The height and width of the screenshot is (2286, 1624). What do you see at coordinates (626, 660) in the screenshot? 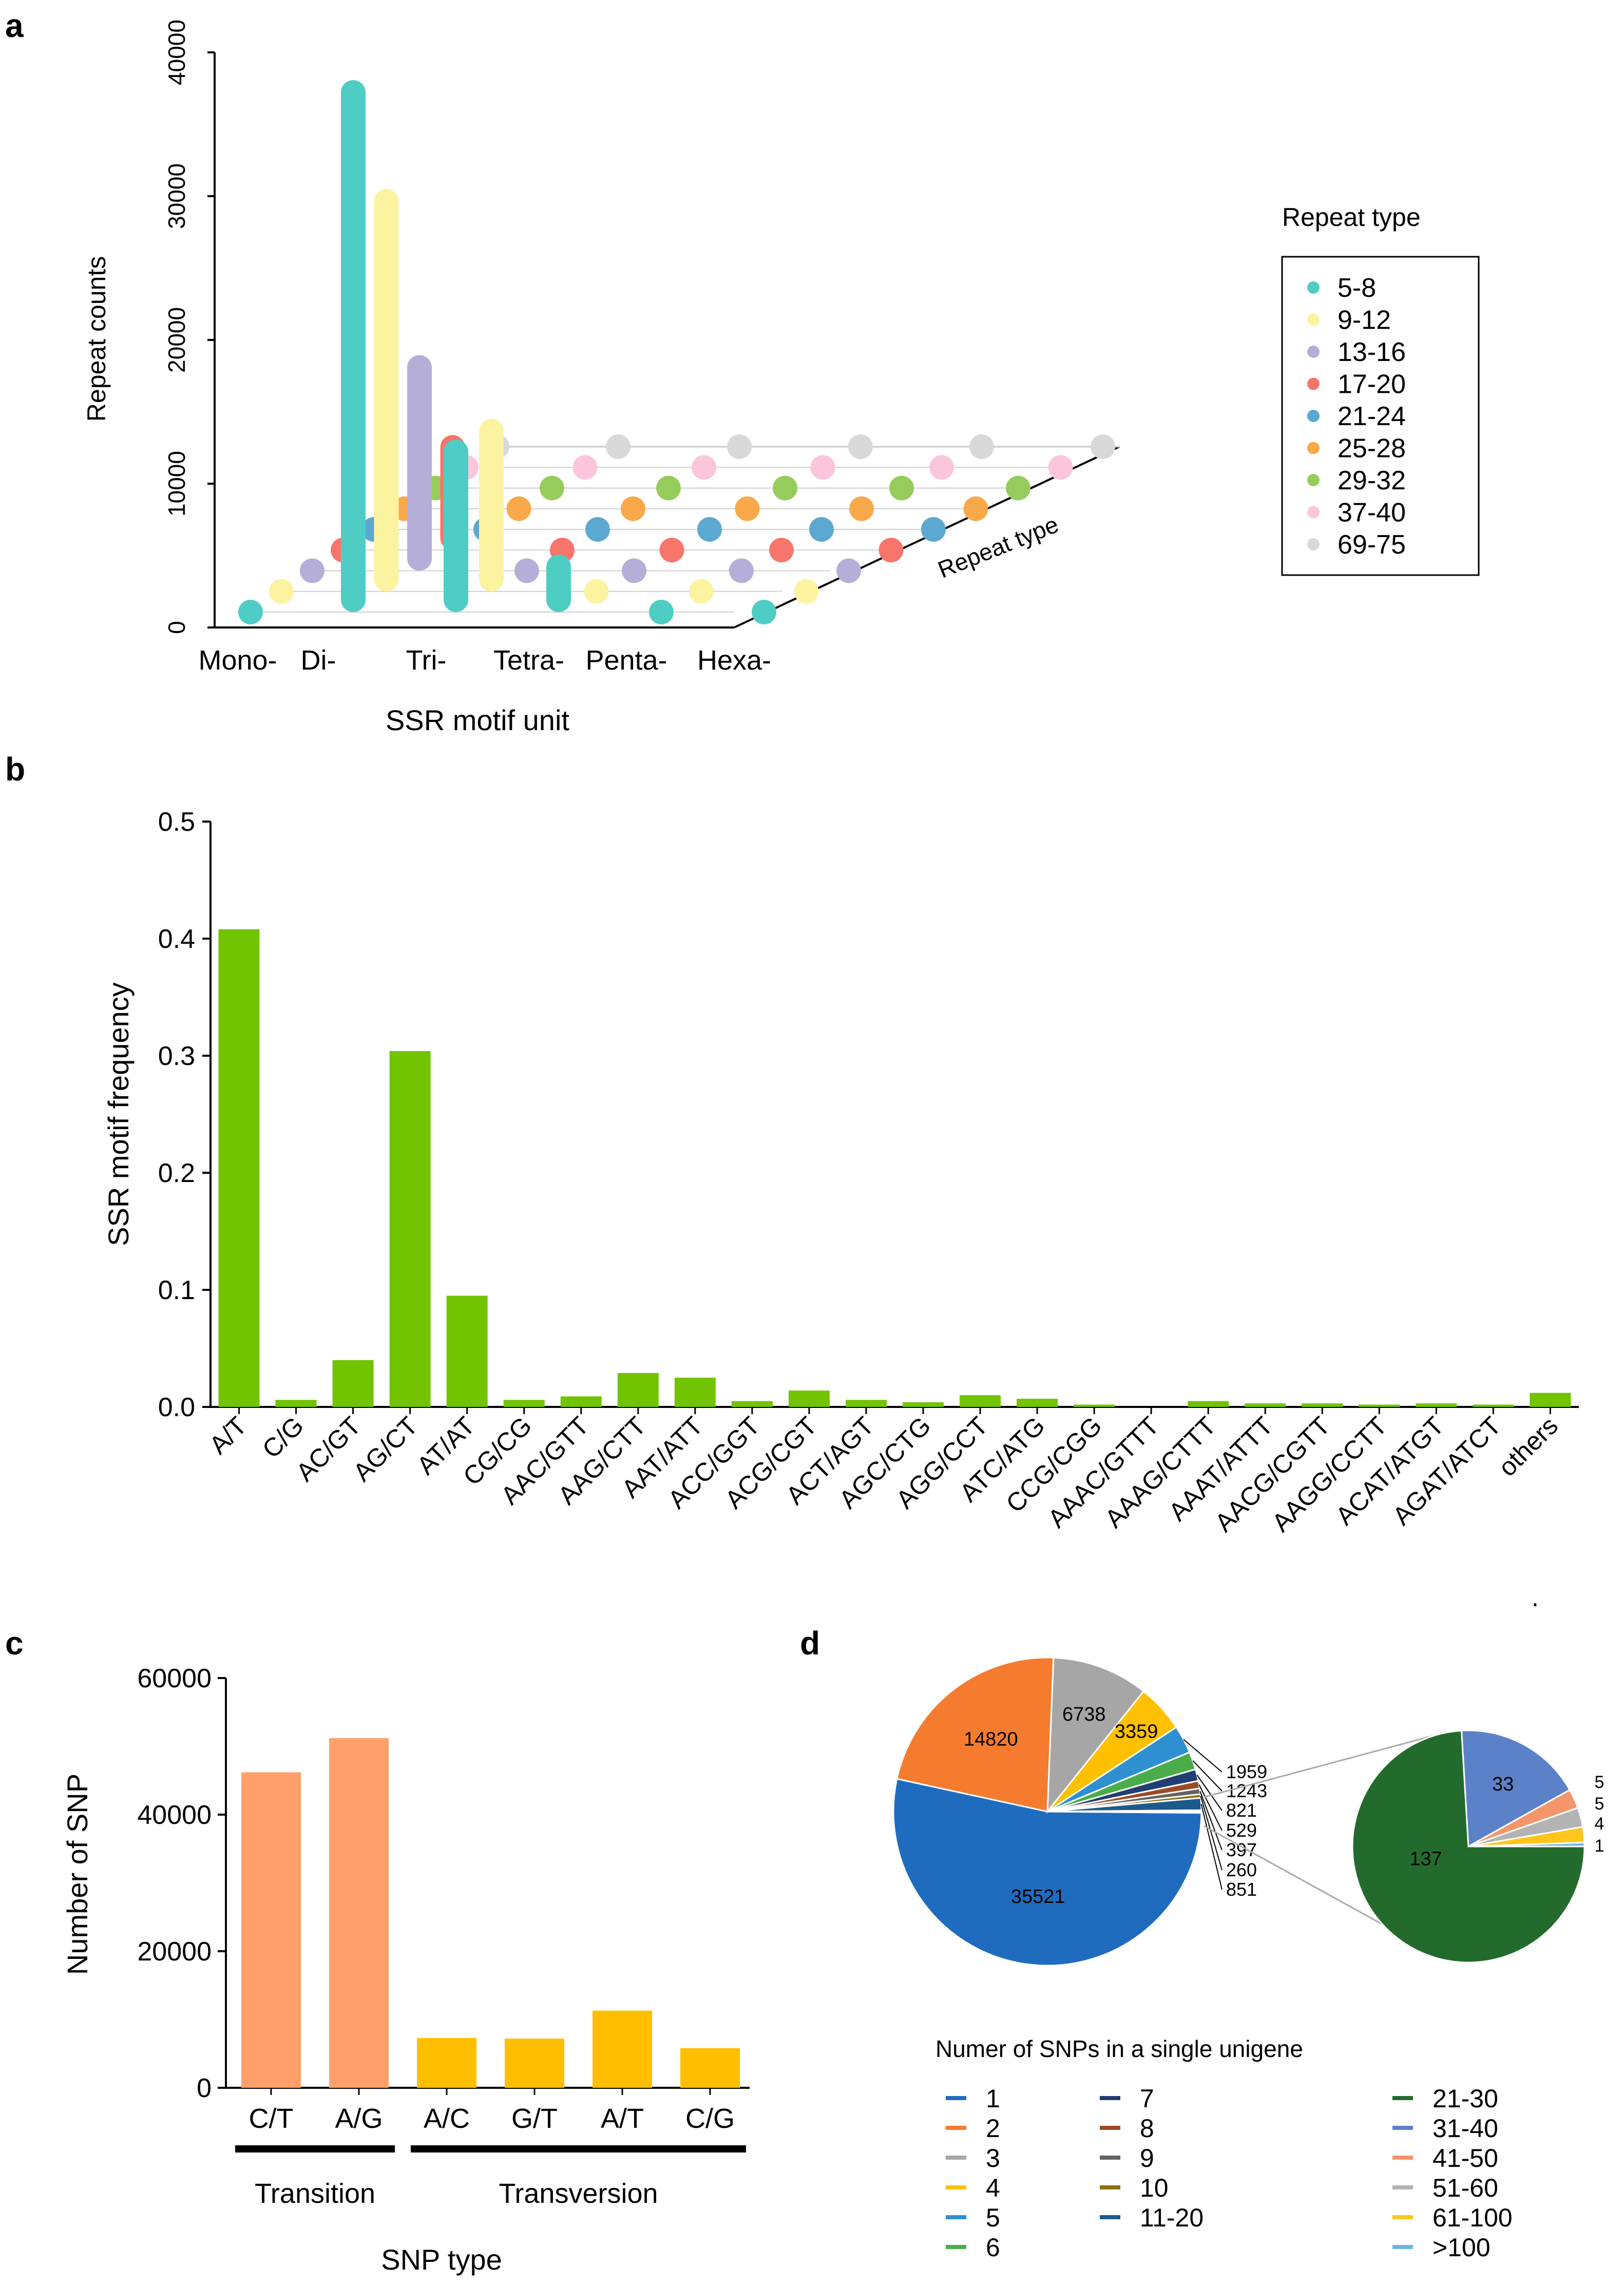
I see `x-tick-label-a: Penta-` at bounding box center [626, 660].